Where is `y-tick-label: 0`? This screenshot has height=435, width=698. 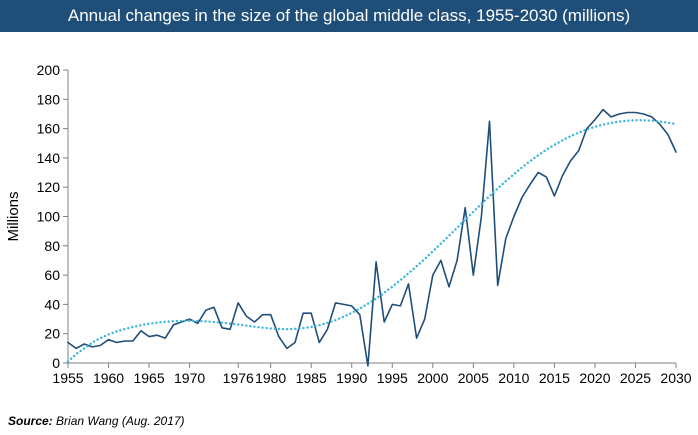 y-tick-label: 0 is located at coordinates (56, 363).